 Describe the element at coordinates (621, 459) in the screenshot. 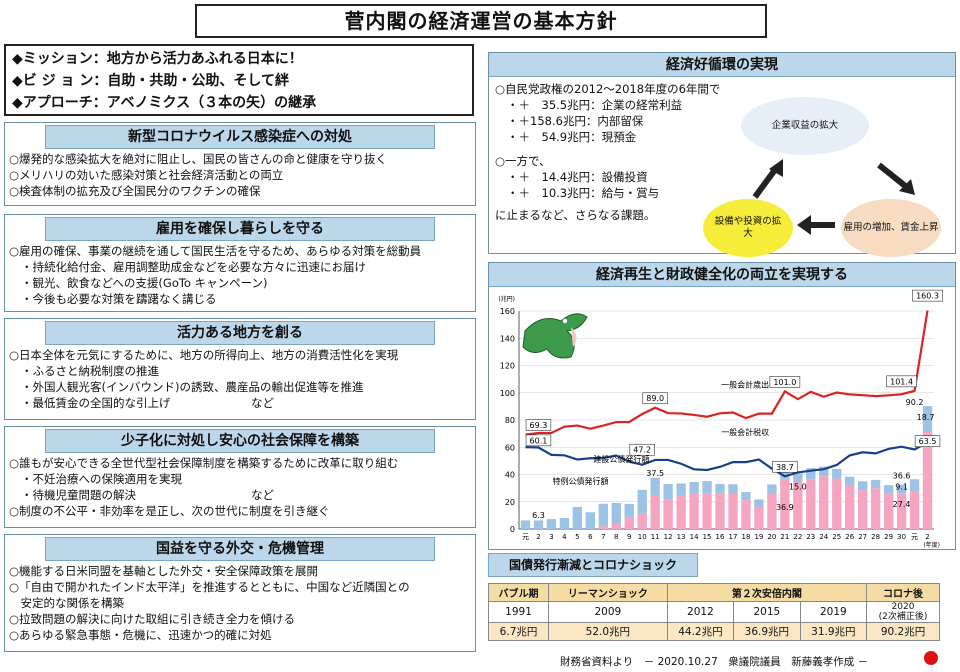

I see `series-label-kensetsu: 建設公債発行額` at that location.